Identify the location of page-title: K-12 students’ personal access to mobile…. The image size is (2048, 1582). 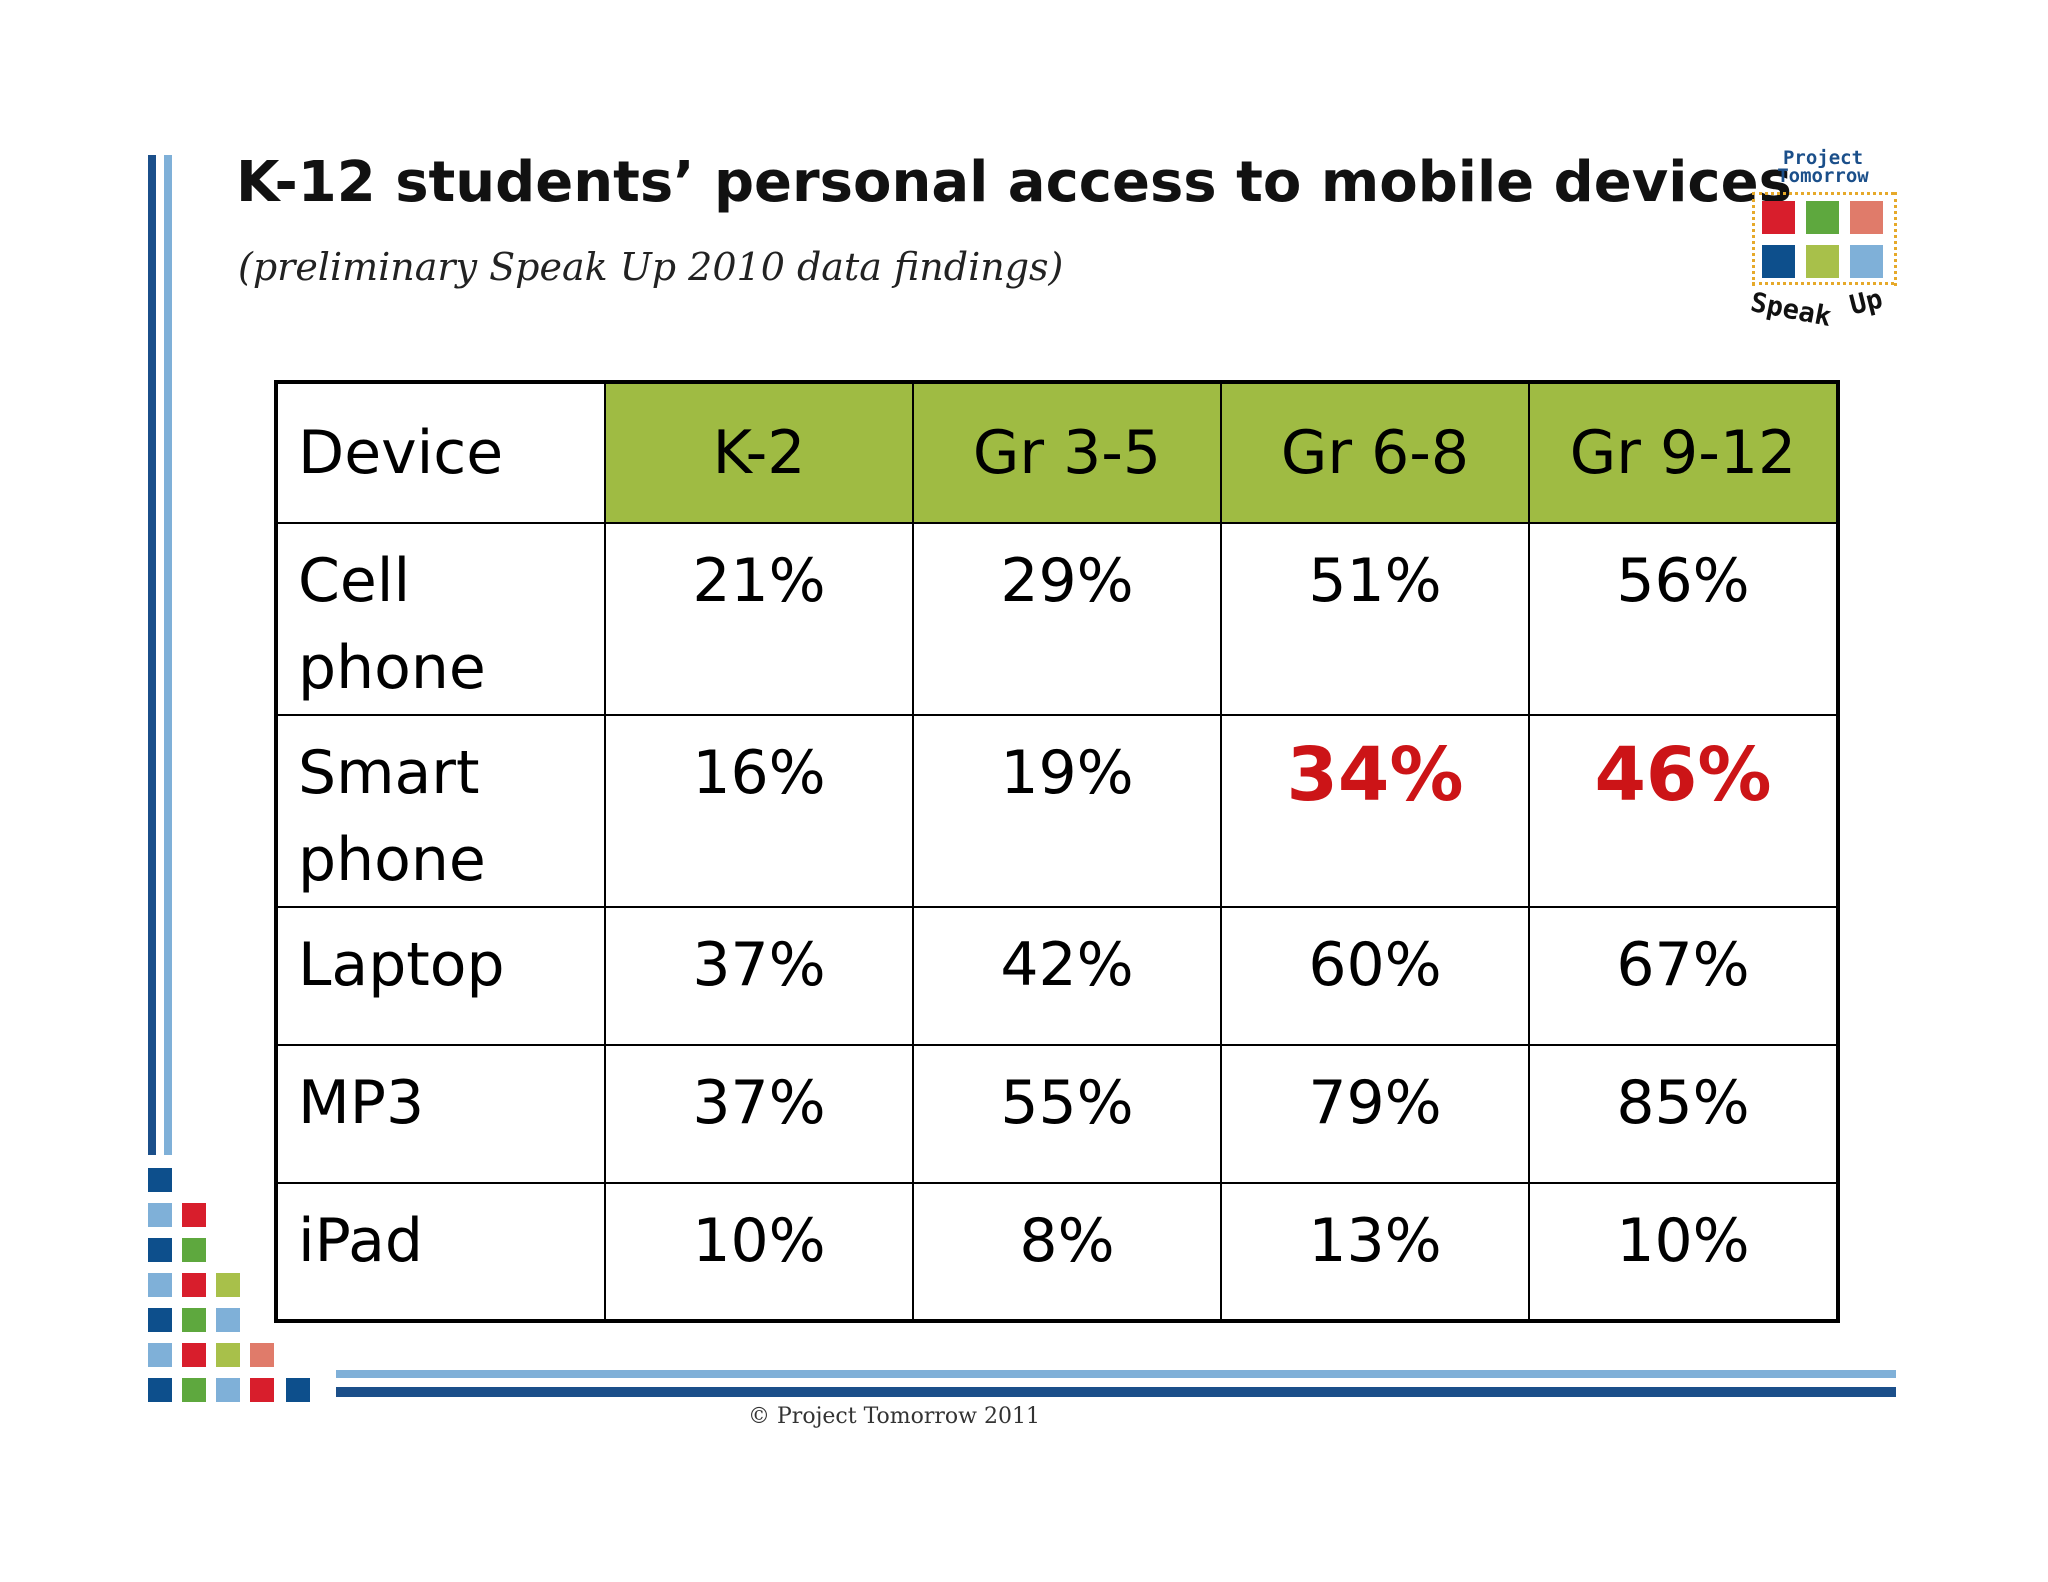
(1014, 182).